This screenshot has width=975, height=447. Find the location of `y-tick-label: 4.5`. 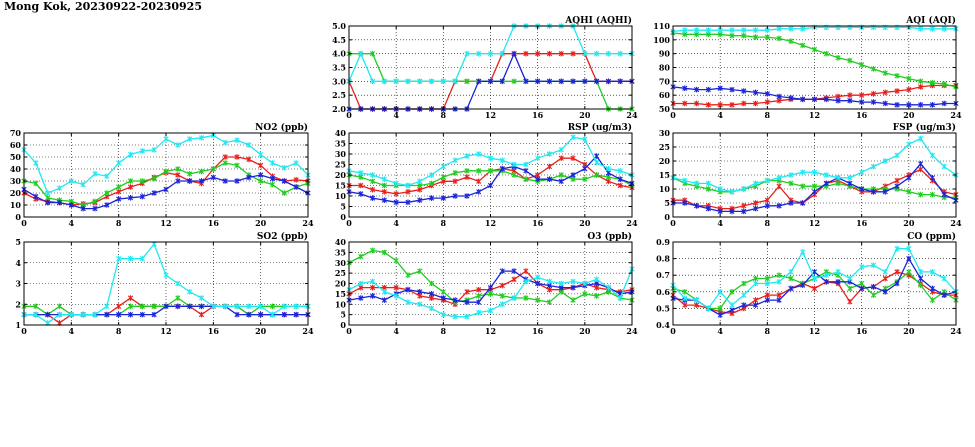

y-tick-label: 4.5 is located at coordinates (339, 40).